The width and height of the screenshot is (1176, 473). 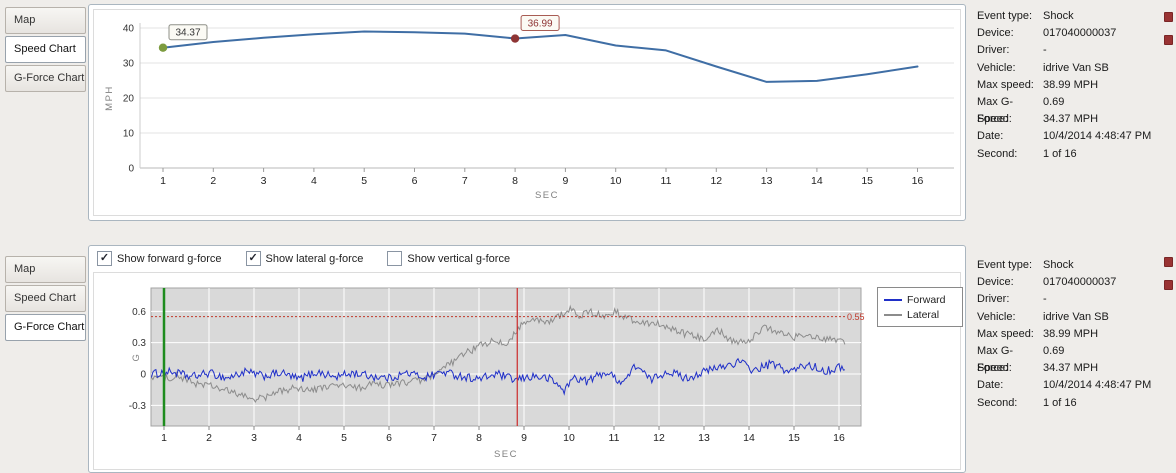 I want to click on svg-text: 4, so click(x=314, y=181).